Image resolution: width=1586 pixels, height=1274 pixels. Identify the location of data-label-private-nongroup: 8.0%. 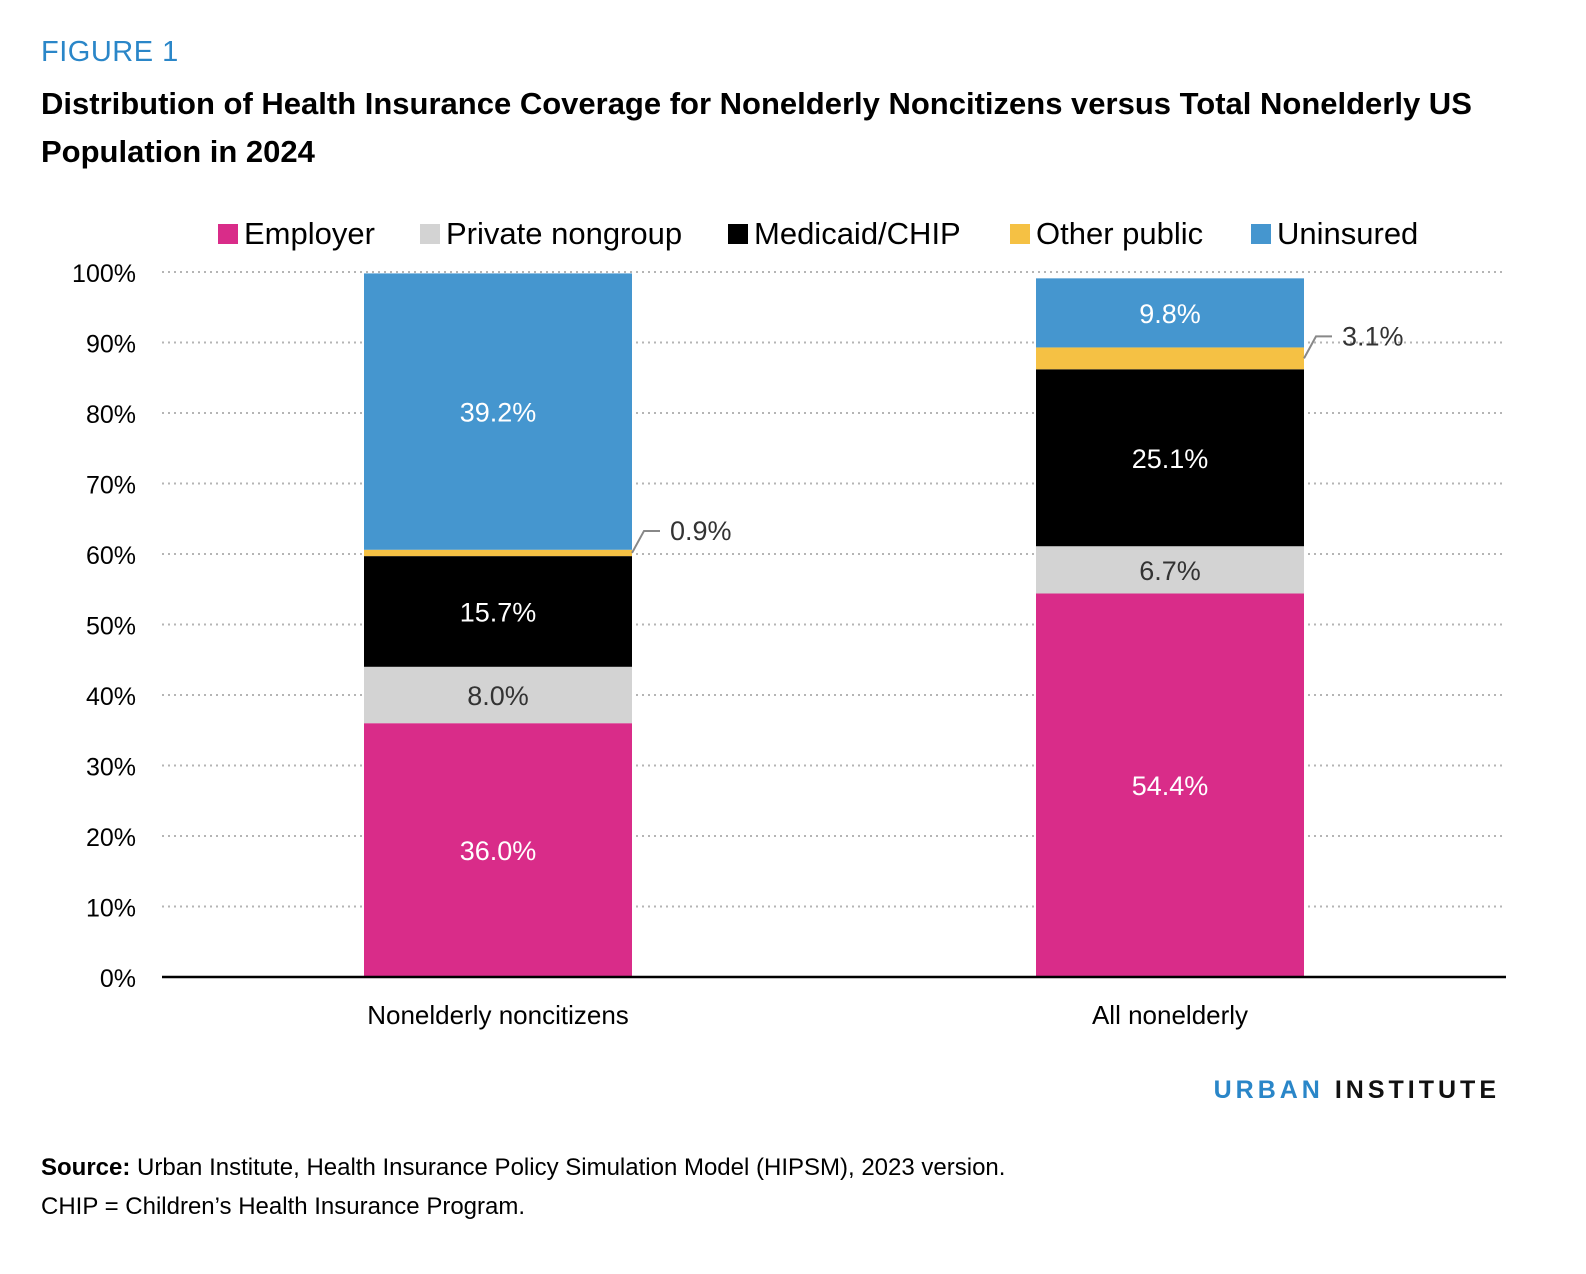
(498, 696).